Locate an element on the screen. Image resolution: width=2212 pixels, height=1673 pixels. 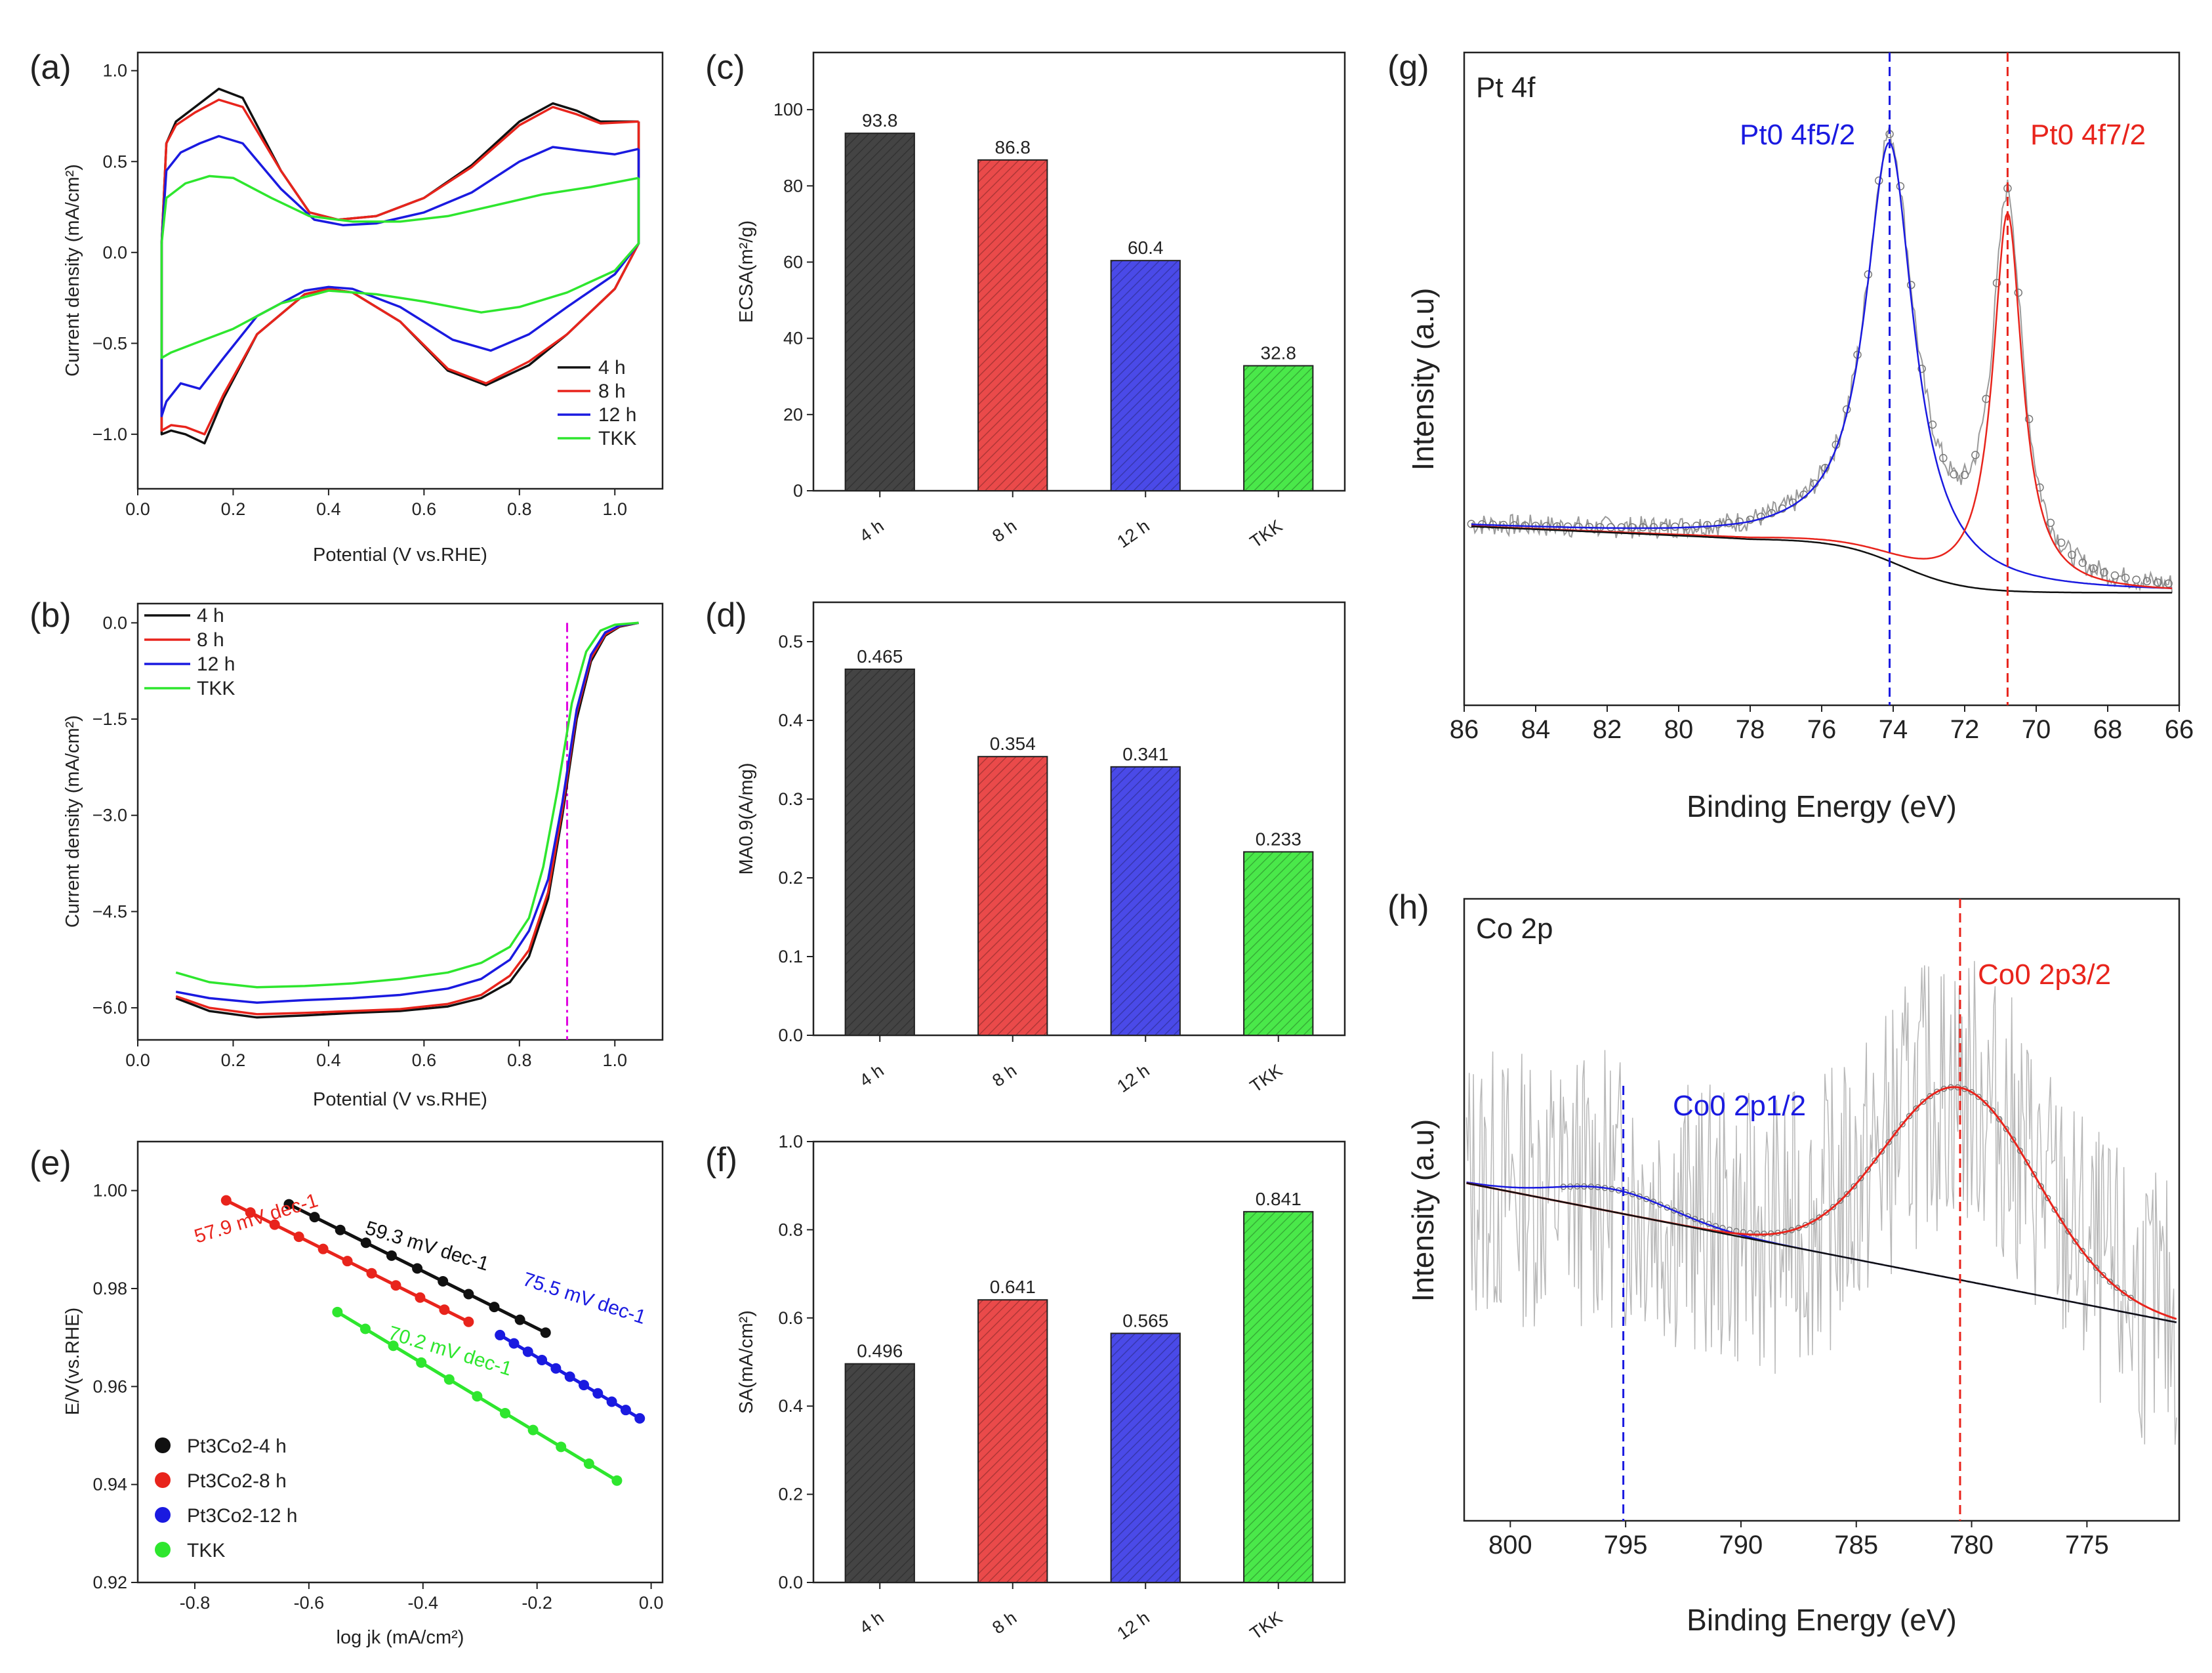
component-peak-blue is located at coordinates (1822, 365).